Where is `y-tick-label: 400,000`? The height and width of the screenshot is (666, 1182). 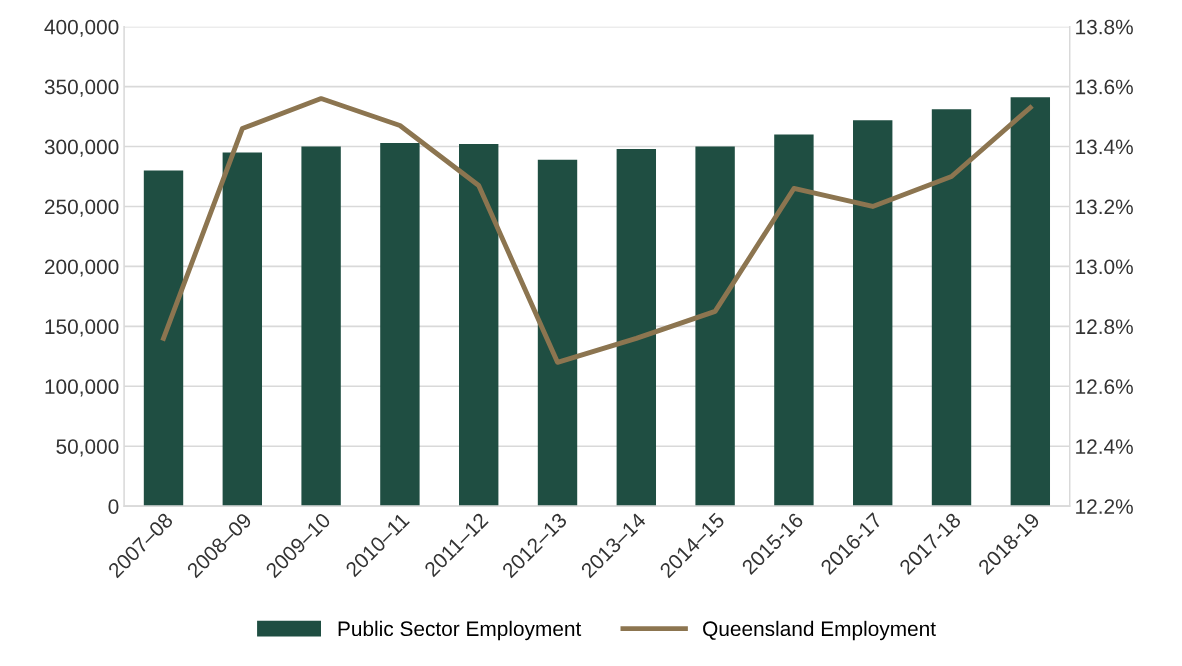
y-tick-label: 400,000 is located at coordinates (81, 28).